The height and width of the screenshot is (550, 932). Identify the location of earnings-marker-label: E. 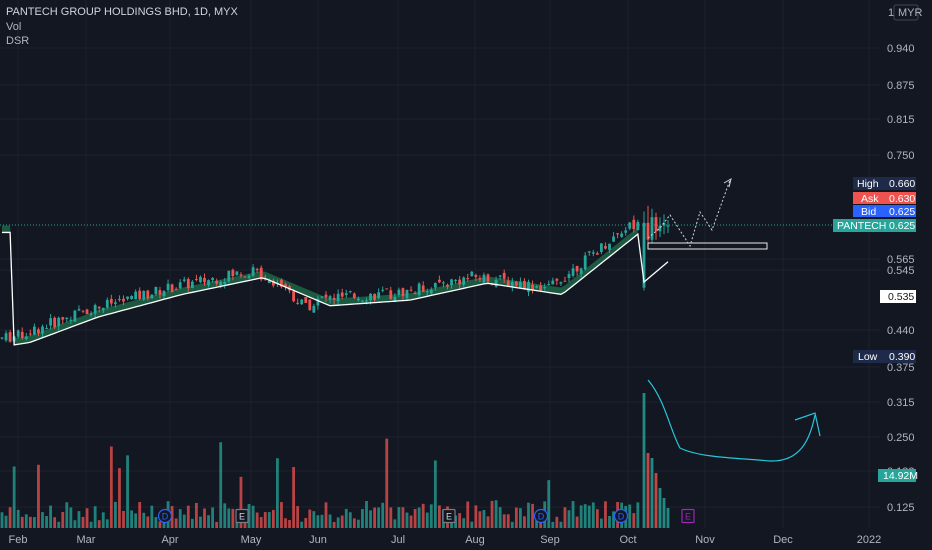
(242, 517).